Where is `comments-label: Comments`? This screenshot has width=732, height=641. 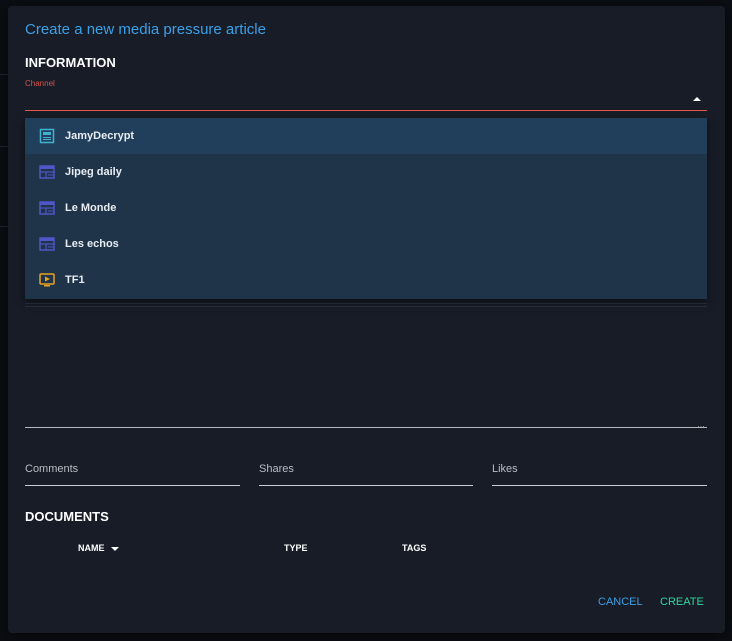
comments-label: Comments is located at coordinates (52, 469).